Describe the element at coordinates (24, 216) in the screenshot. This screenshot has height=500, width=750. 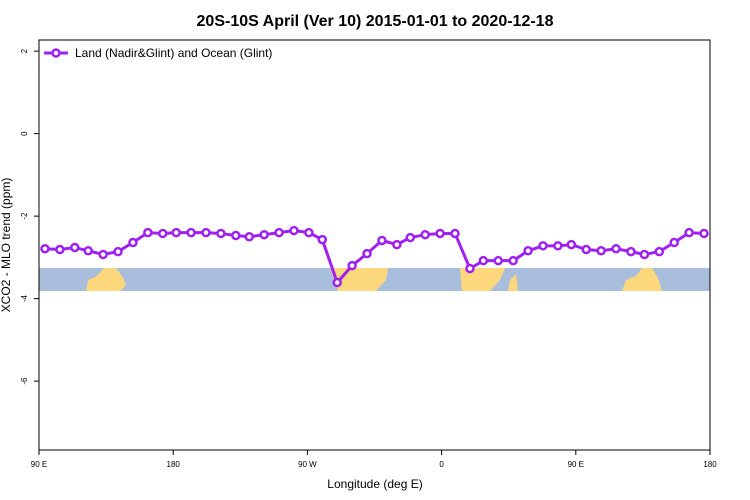
I see `y-tick-label: -2` at that location.